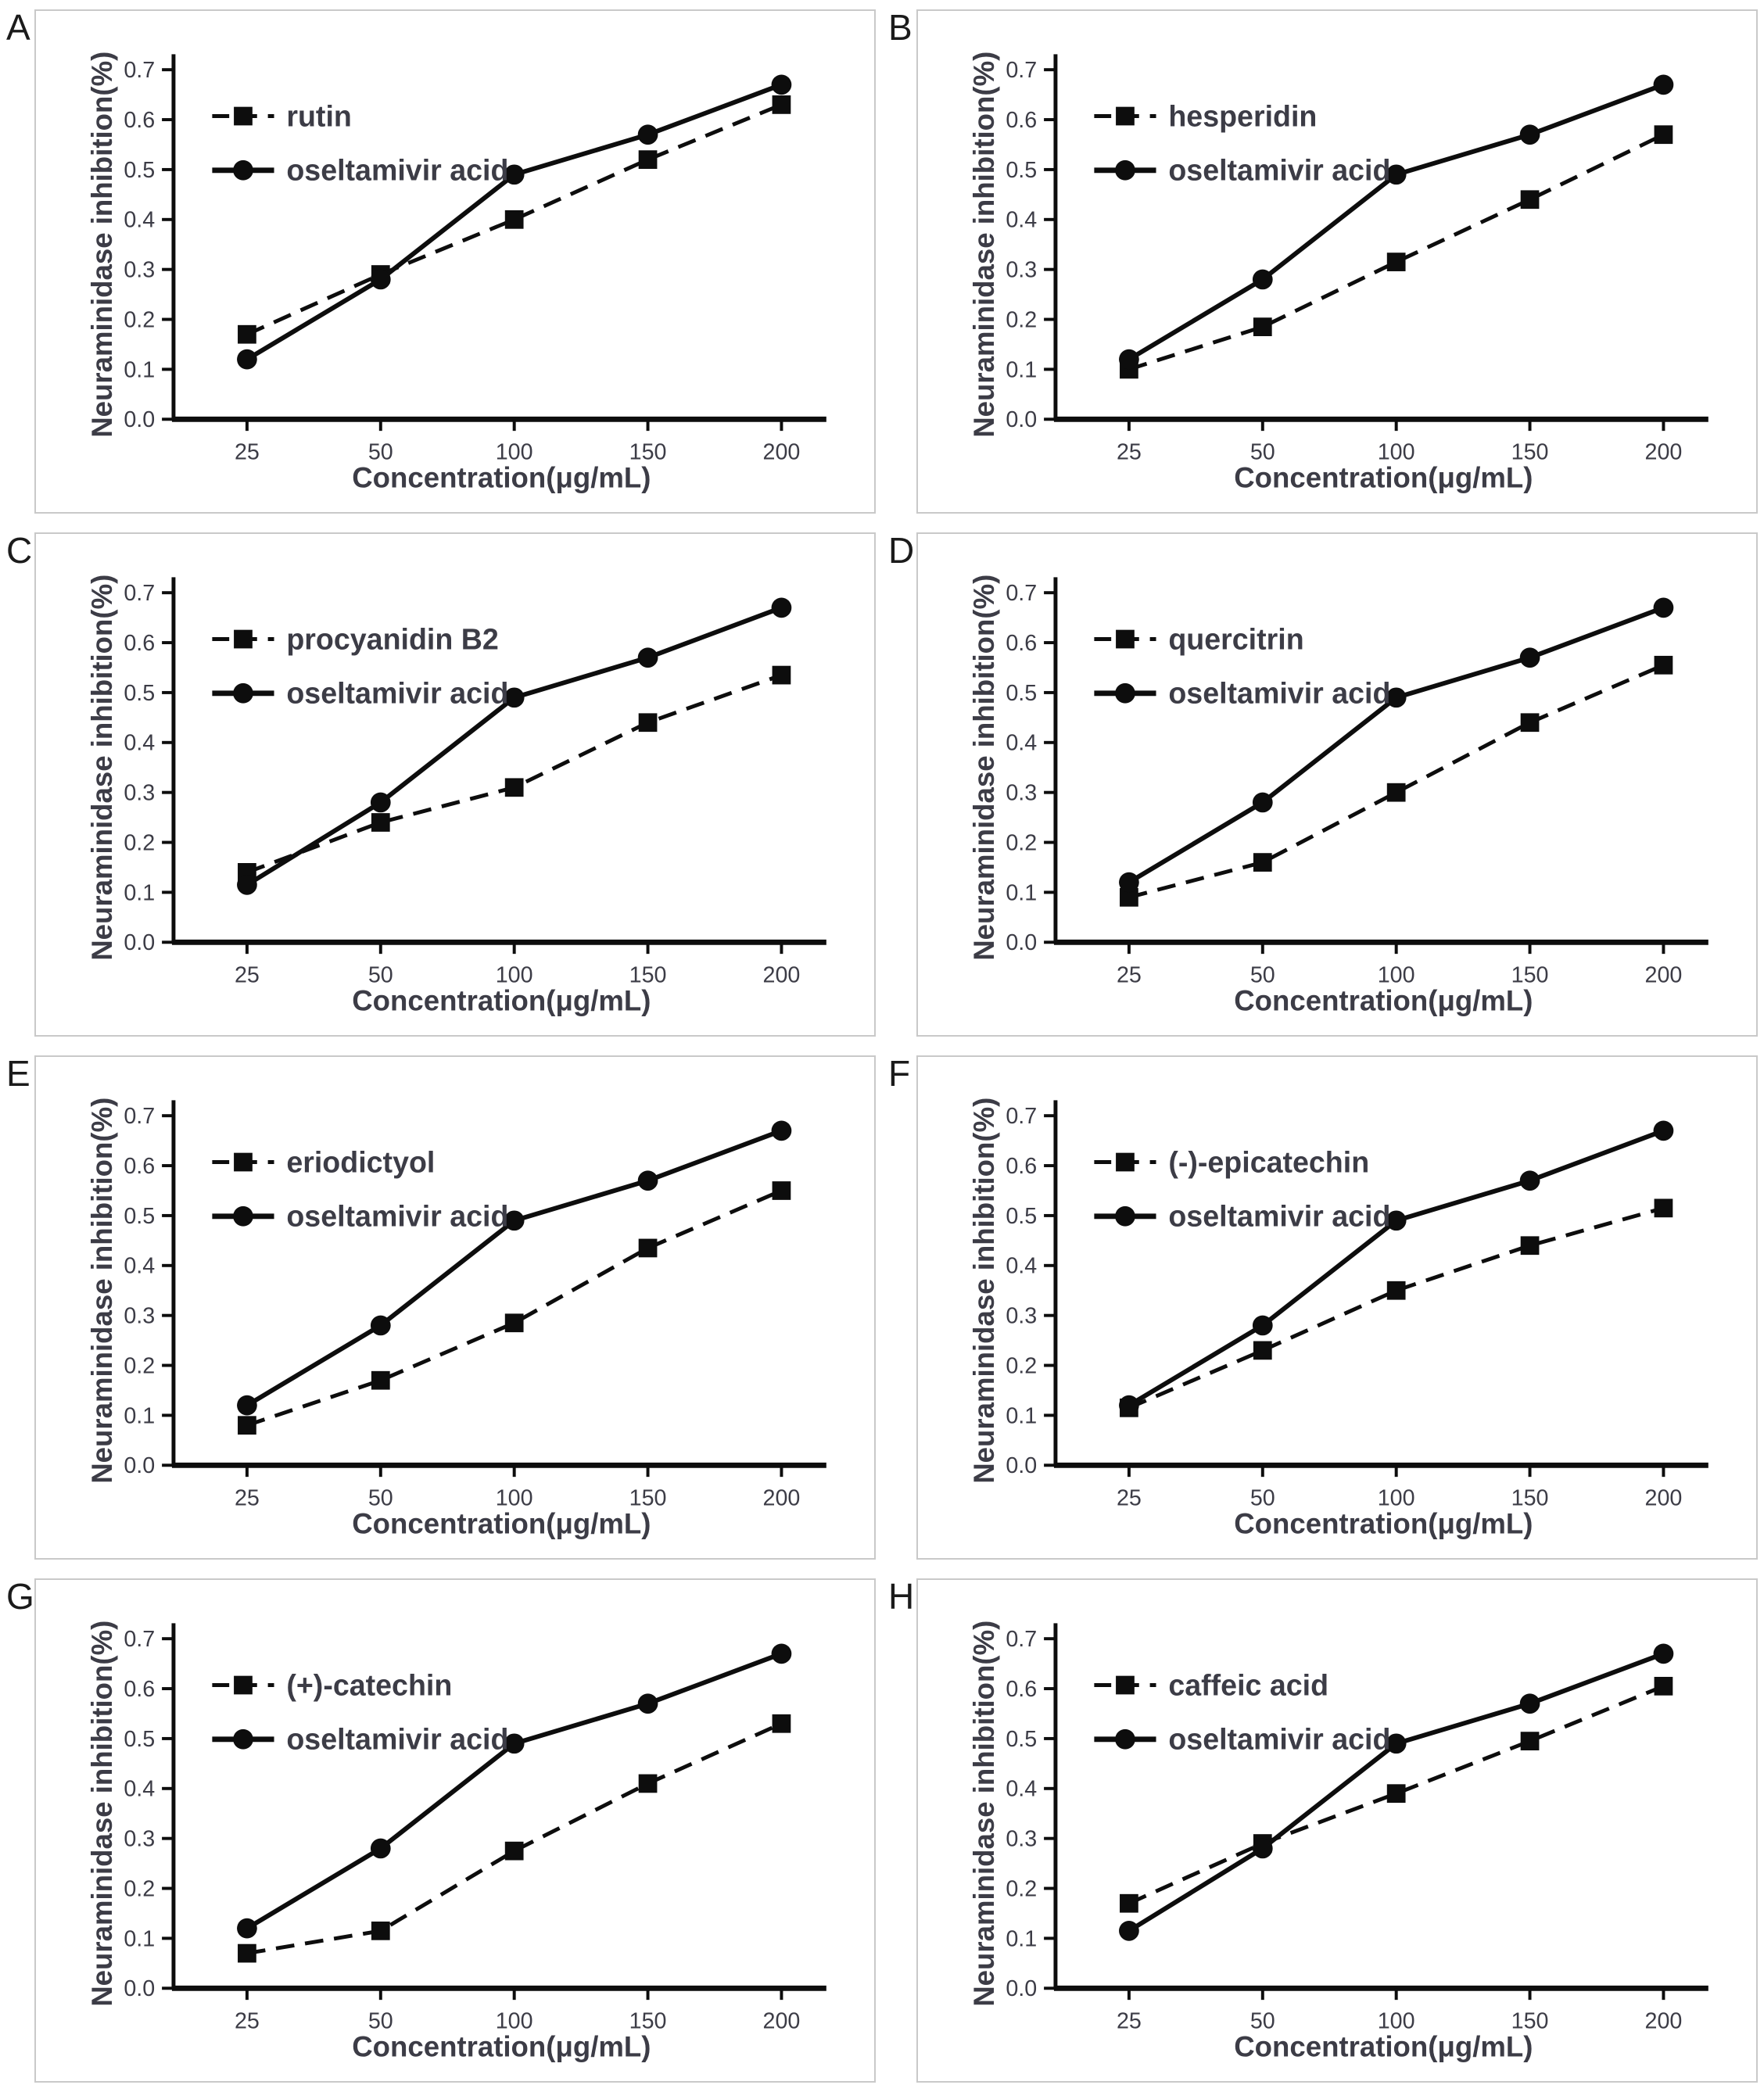 The height and width of the screenshot is (2092, 1764). I want to click on panel-label-D: D, so click(901, 550).